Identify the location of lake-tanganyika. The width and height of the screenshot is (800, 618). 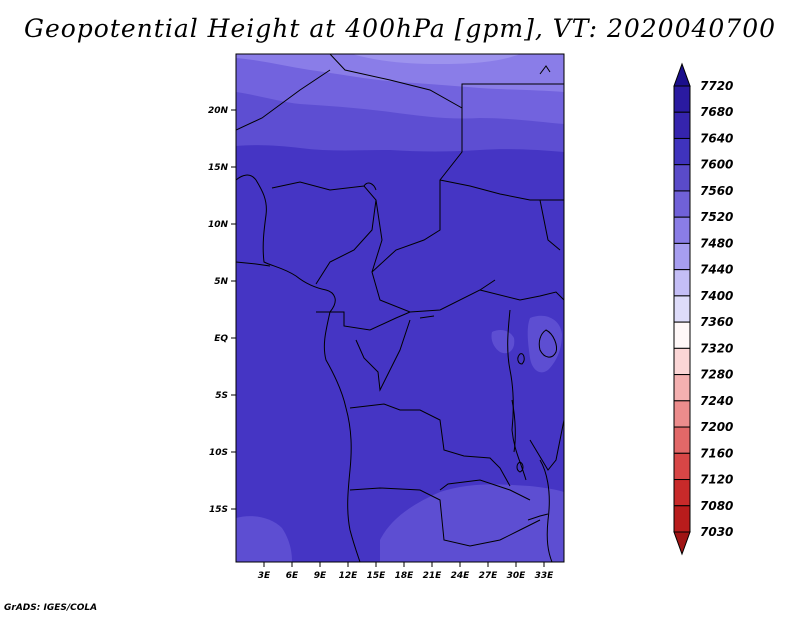
(513, 426).